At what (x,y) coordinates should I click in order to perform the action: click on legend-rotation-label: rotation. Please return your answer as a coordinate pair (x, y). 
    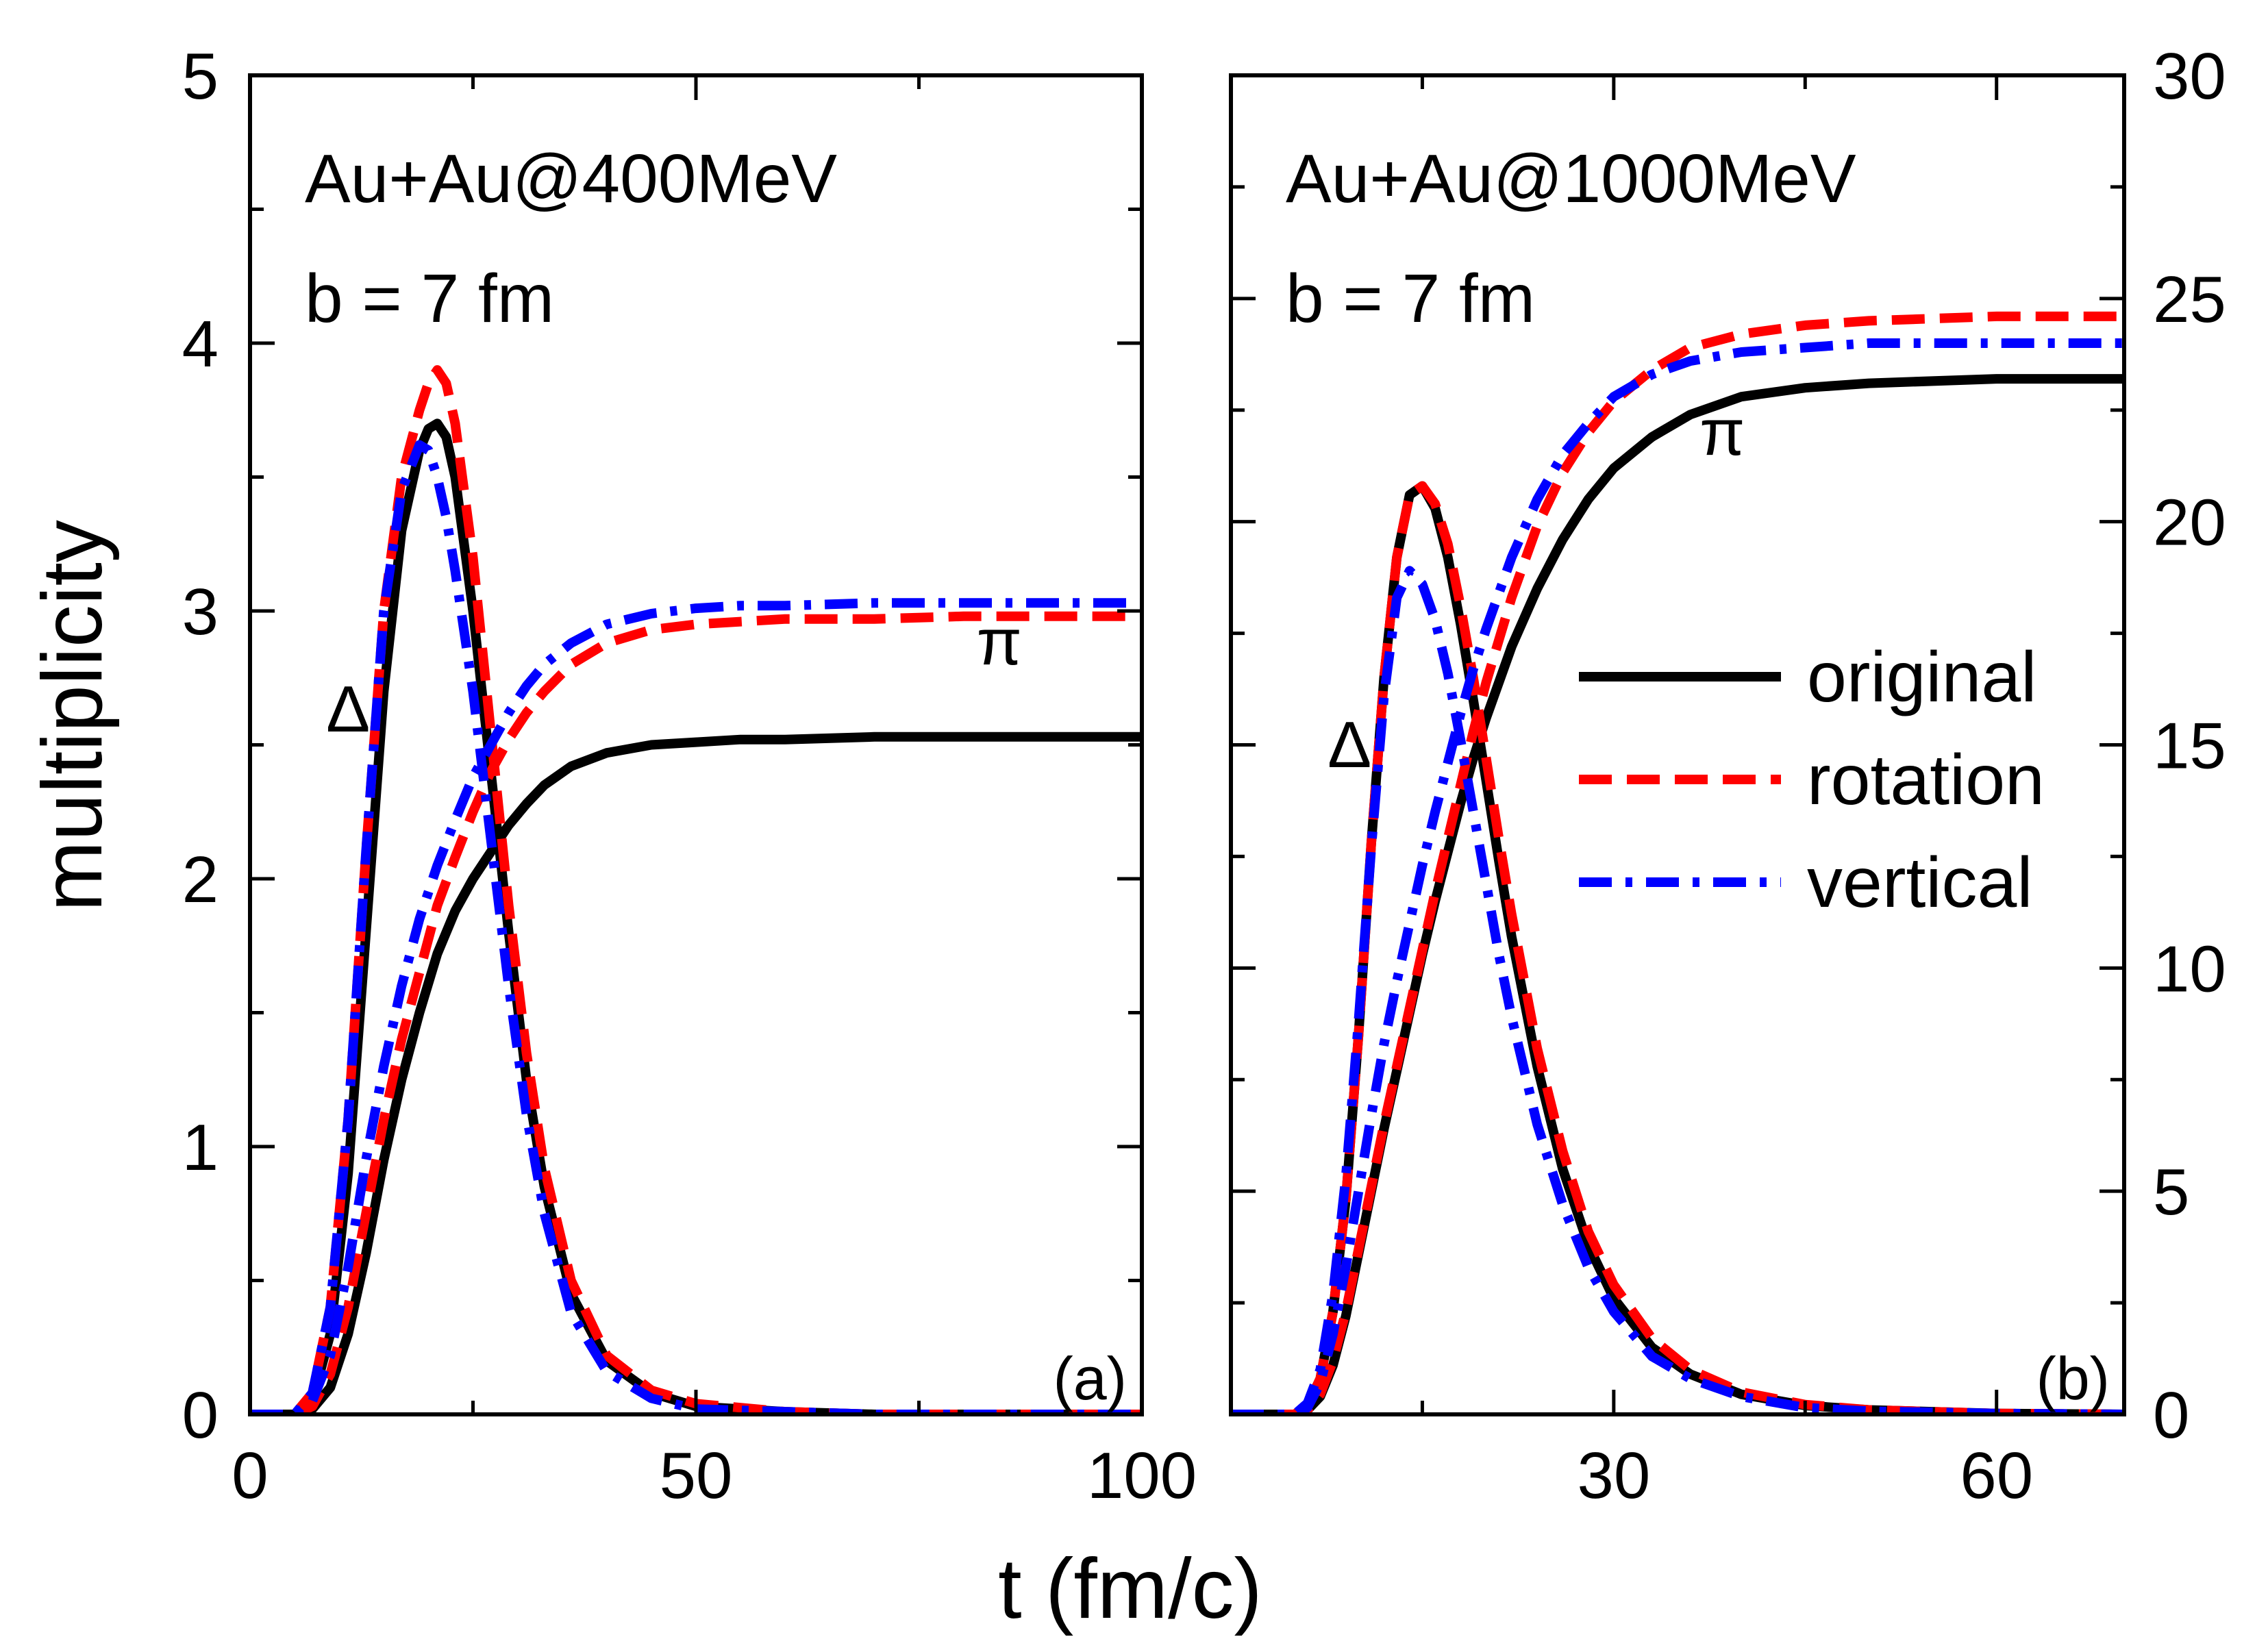
    Looking at the image, I should click on (1926, 780).